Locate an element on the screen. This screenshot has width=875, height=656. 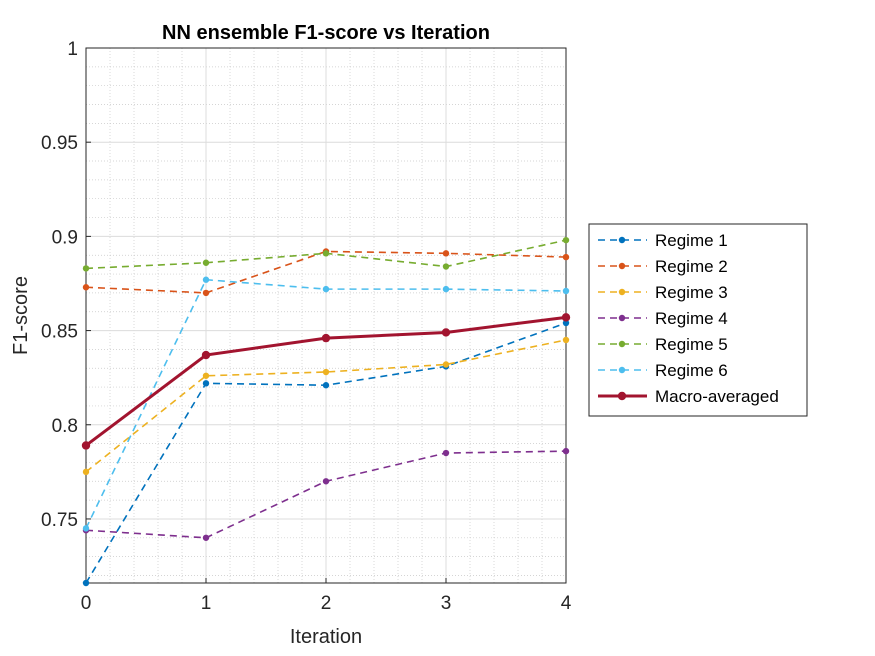
y-tick-label: 0.85 is located at coordinates (59, 332).